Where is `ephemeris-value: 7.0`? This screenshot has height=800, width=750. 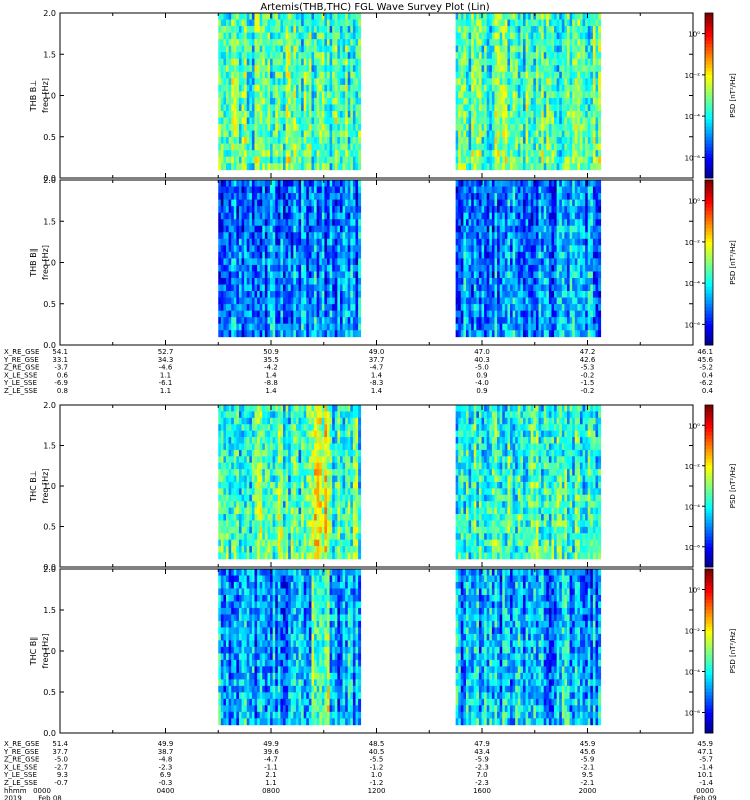
ephemeris-value: 7.0 is located at coordinates (481, 775).